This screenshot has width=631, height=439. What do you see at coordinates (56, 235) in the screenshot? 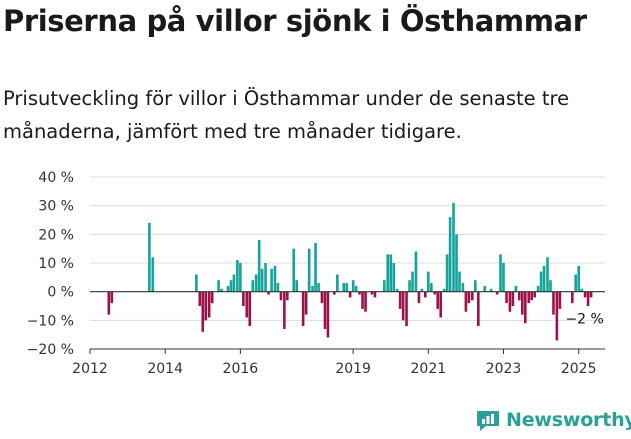
I see `y-tick-label: 20 %` at bounding box center [56, 235].